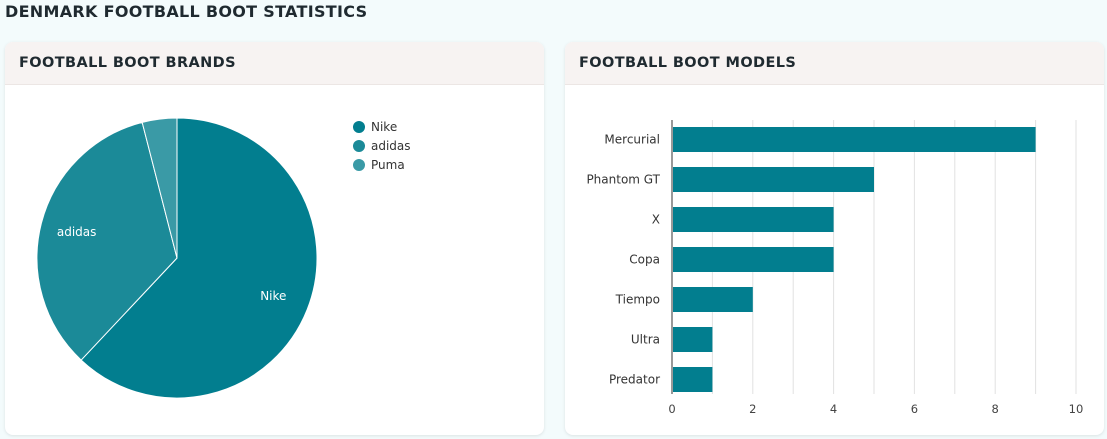 The height and width of the screenshot is (439, 1107). Describe the element at coordinates (388, 164) in the screenshot. I see `legend-label: Puma` at that location.